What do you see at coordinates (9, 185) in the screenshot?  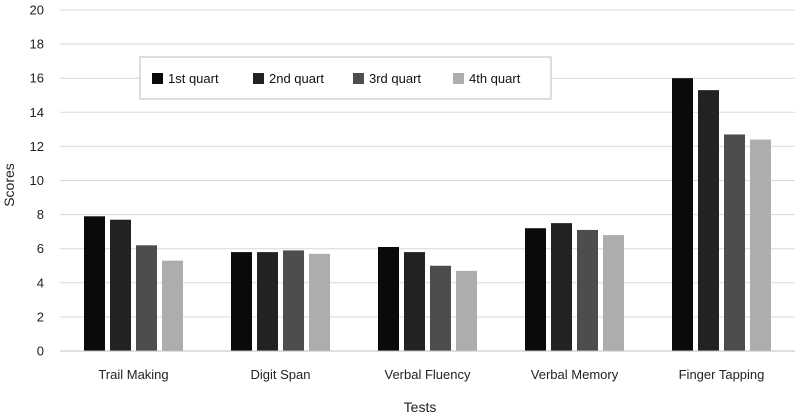 I see `y-axis-title: Scores` at bounding box center [9, 185].